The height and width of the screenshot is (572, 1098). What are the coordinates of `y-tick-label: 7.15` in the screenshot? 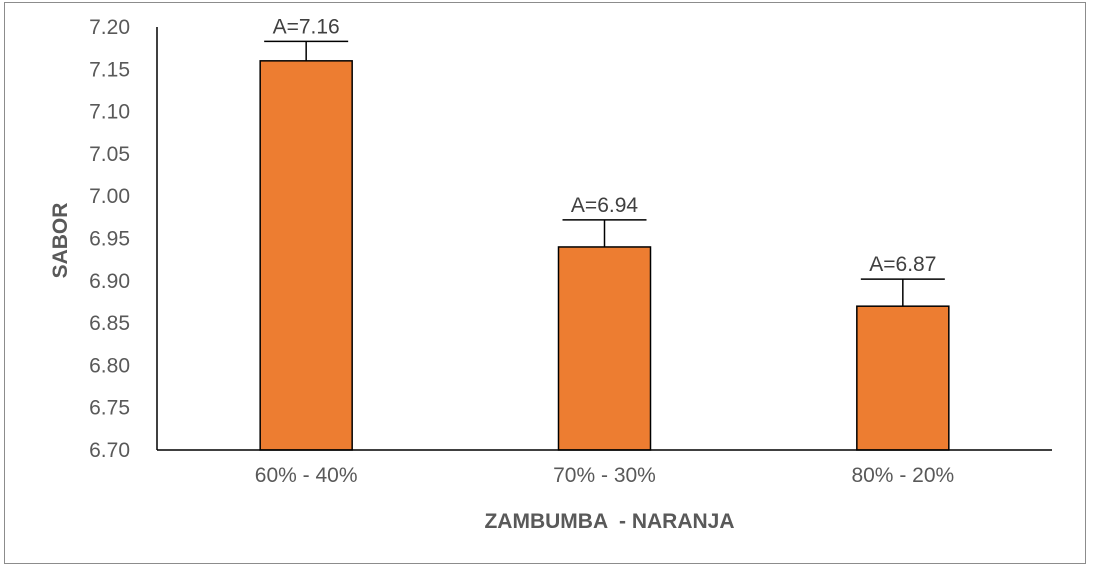 It's located at (109, 69).